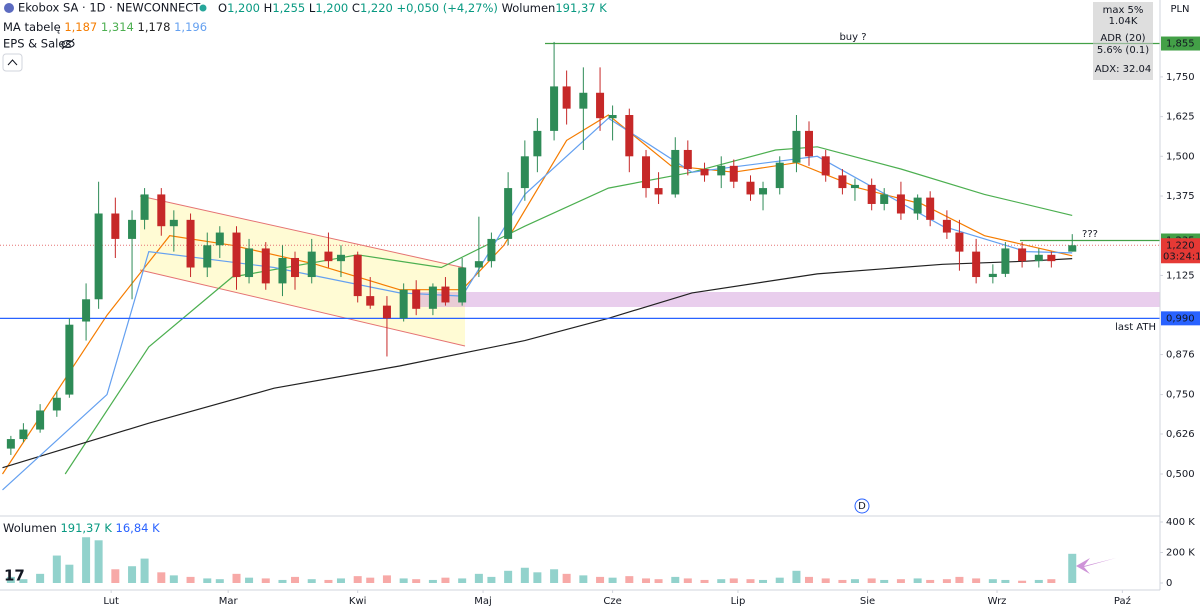 Image resolution: width=1200 pixels, height=611 pixels. What do you see at coordinates (12, 62) in the screenshot?
I see `collapse-button` at bounding box center [12, 62].